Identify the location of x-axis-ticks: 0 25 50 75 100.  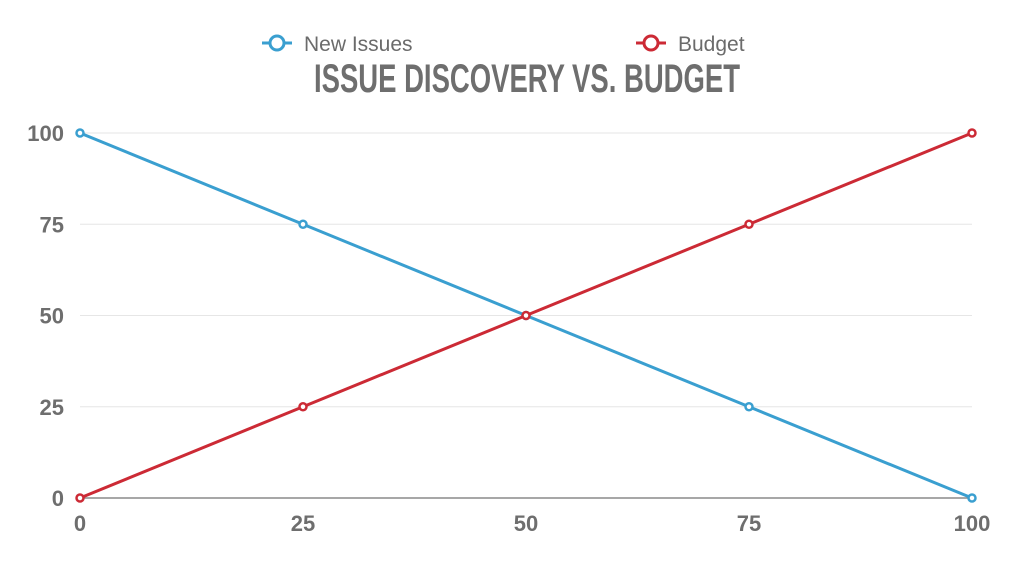
(532, 523).